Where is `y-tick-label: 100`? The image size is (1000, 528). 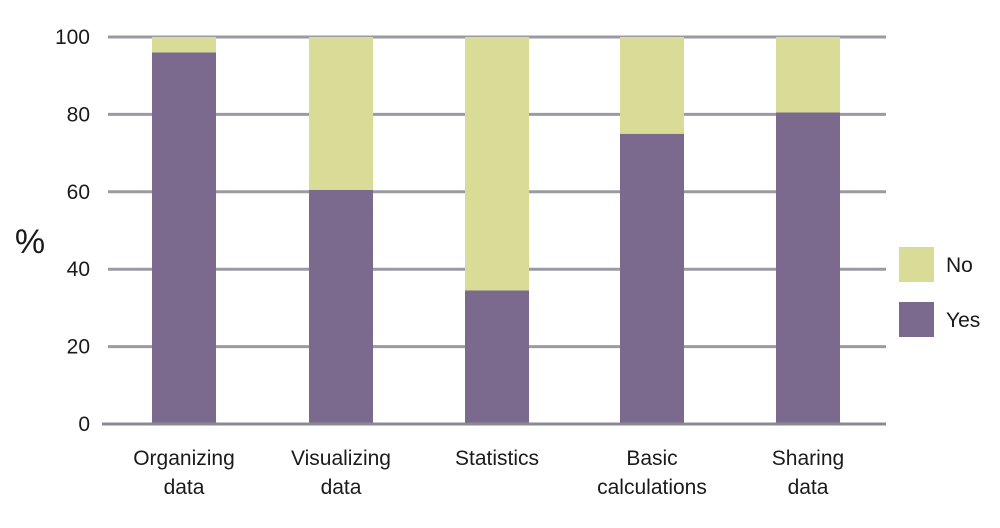
y-tick-label: 100 is located at coordinates (72, 37).